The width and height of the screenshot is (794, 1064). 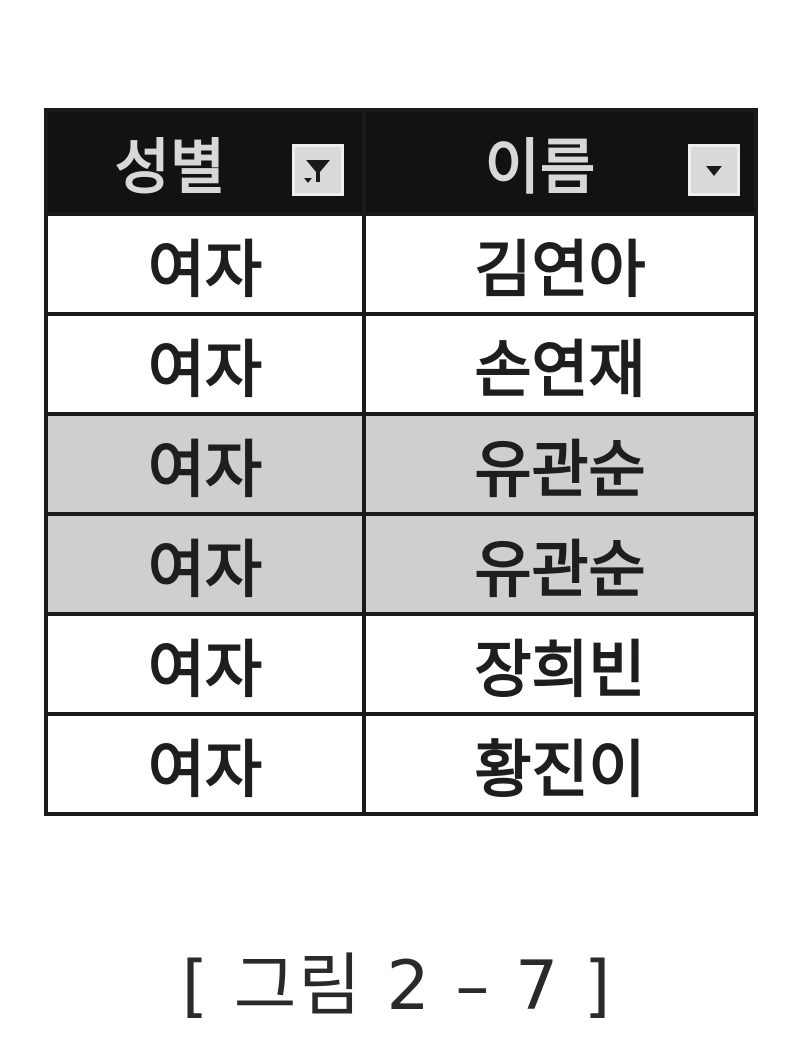 What do you see at coordinates (397, 986) in the screenshot?
I see `figure-caption: [ 그림 2 – 7 ]` at bounding box center [397, 986].